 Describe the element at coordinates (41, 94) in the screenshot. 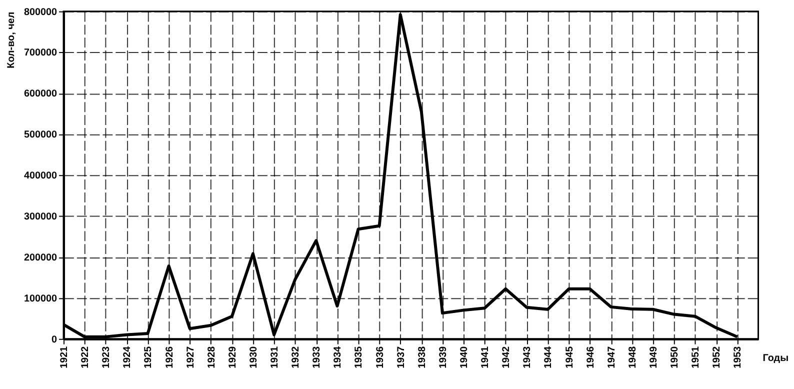

I see `y-tick-label: 600000` at that location.